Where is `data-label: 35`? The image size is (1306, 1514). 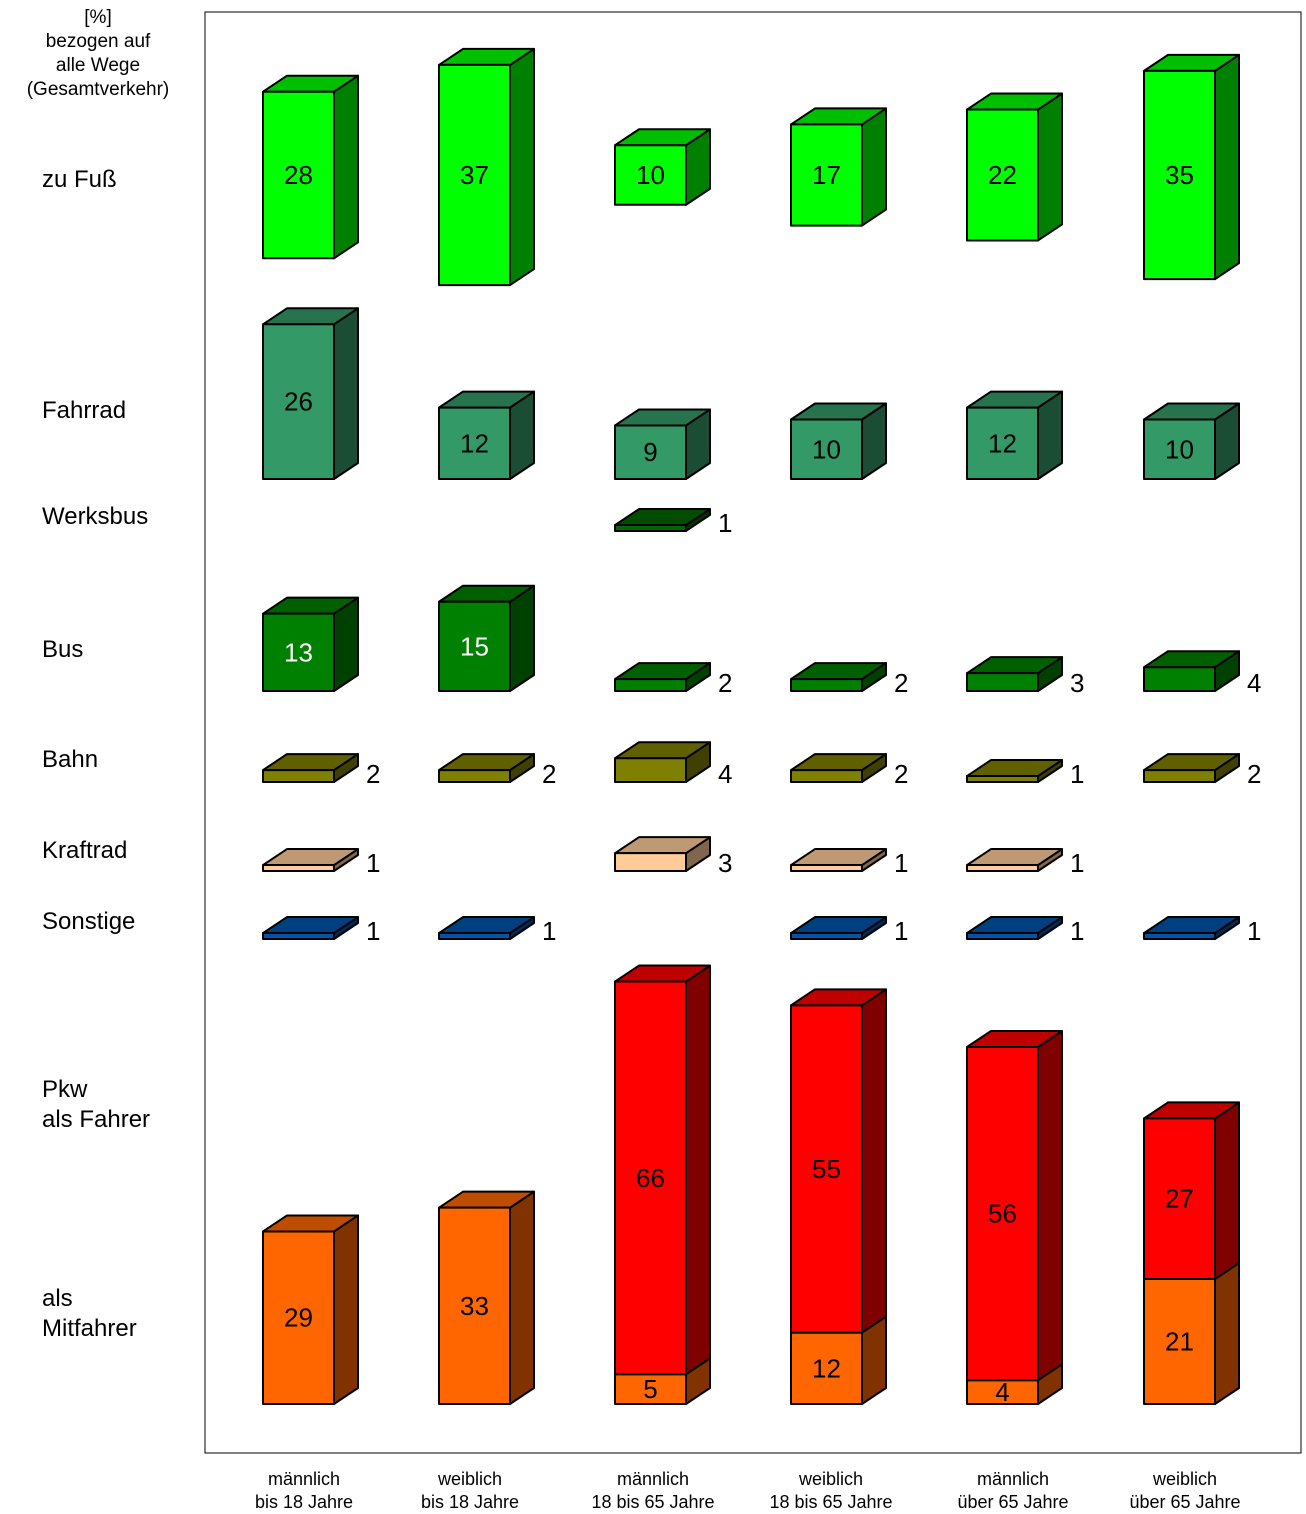 data-label: 35 is located at coordinates (1179, 175).